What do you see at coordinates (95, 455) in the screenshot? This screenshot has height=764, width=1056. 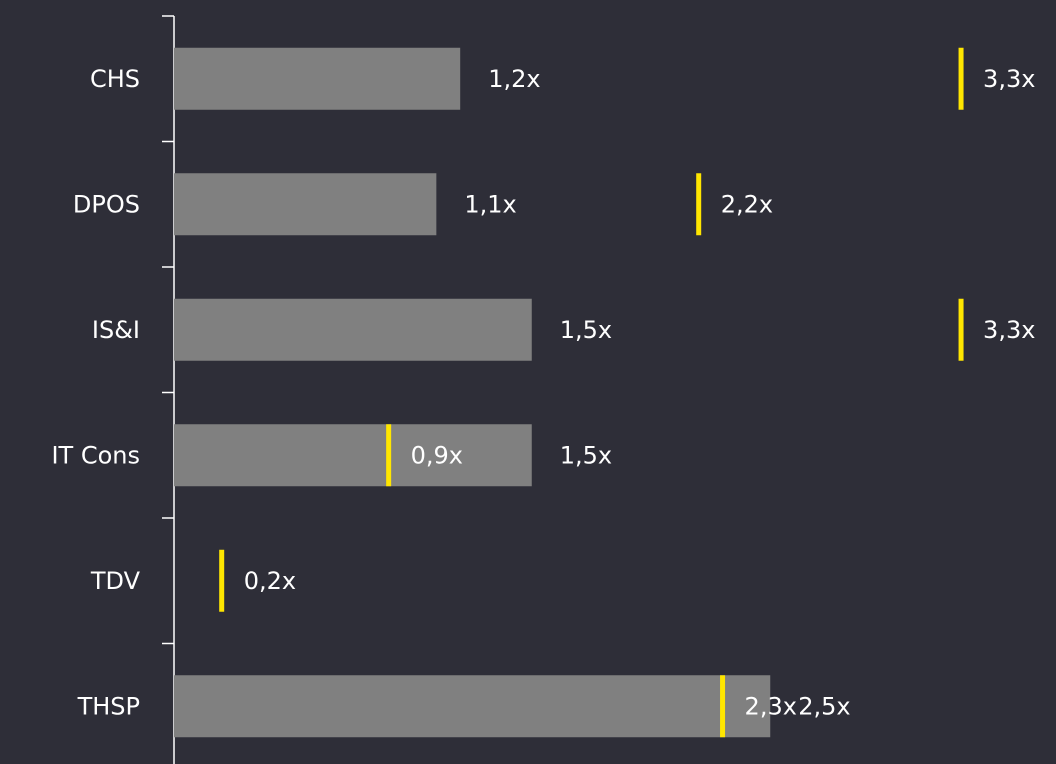 I see `category-label: IT Cons` at bounding box center [95, 455].